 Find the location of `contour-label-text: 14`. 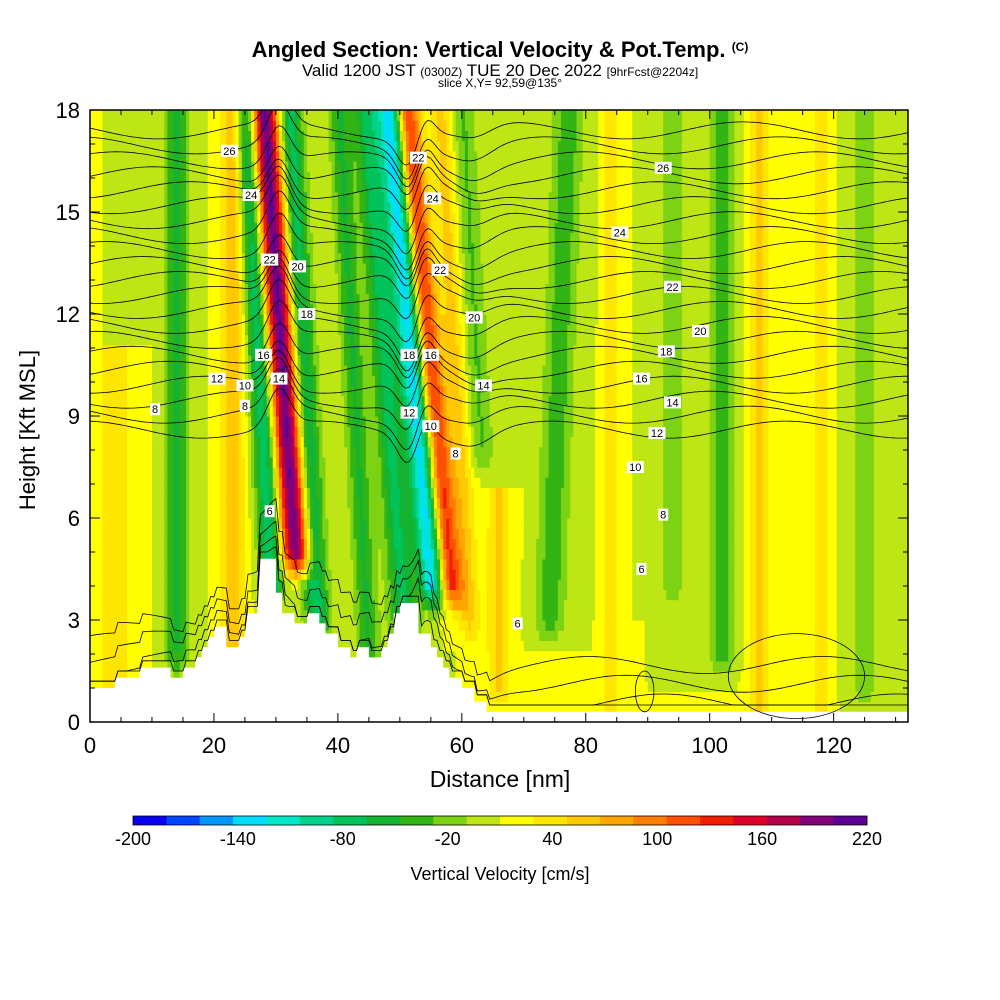

contour-label-text: 14 is located at coordinates (279, 380).